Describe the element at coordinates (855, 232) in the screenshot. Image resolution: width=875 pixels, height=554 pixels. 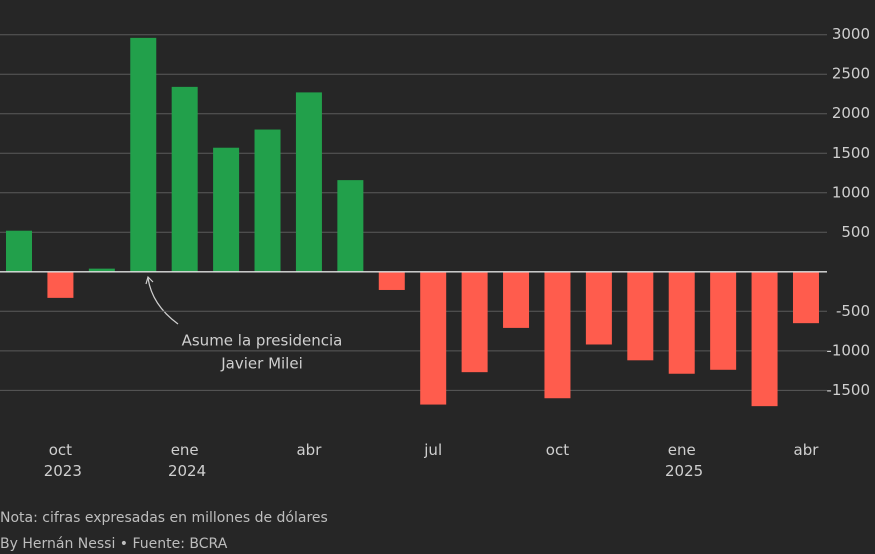
I see `y-tick-label: 500` at that location.